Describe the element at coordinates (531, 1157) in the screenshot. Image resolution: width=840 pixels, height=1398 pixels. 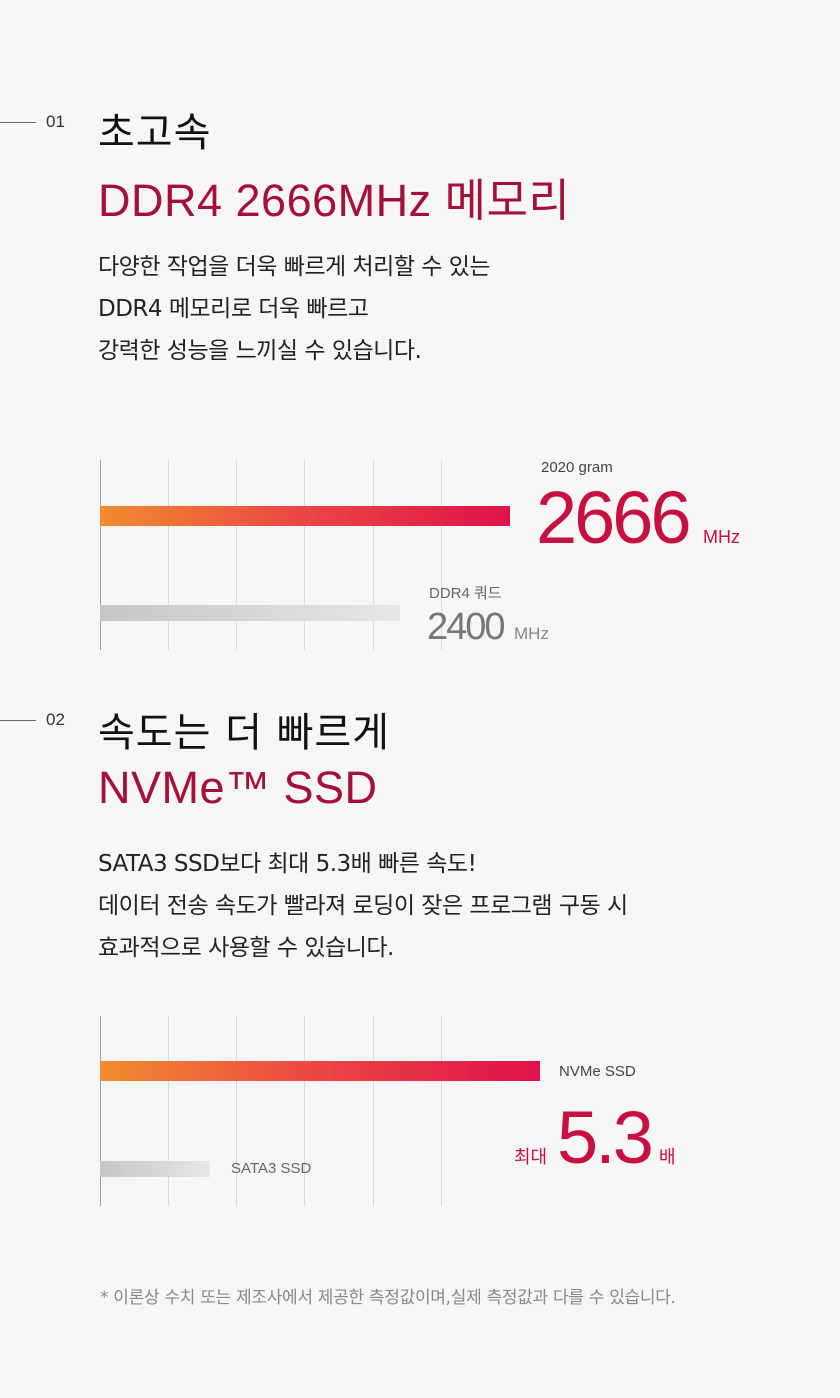
I see `prefix-max: 최대` at that location.